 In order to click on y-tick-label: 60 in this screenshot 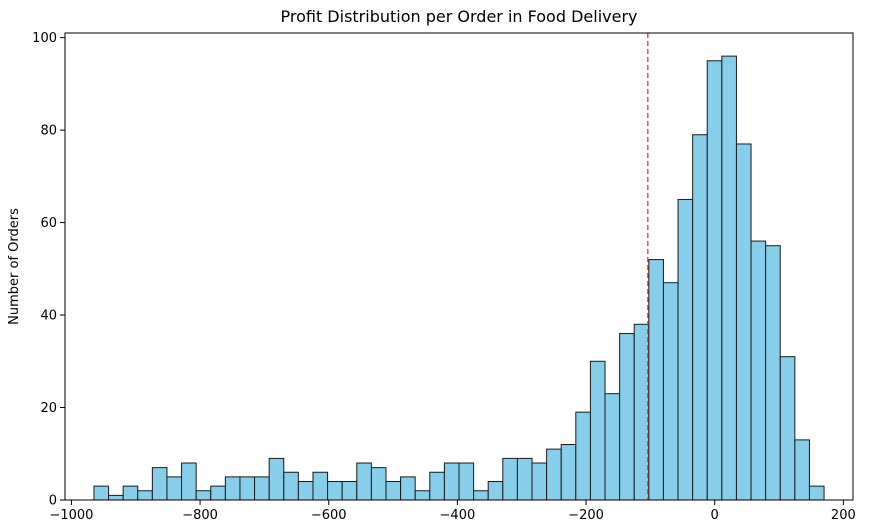, I will do `click(48, 223)`.